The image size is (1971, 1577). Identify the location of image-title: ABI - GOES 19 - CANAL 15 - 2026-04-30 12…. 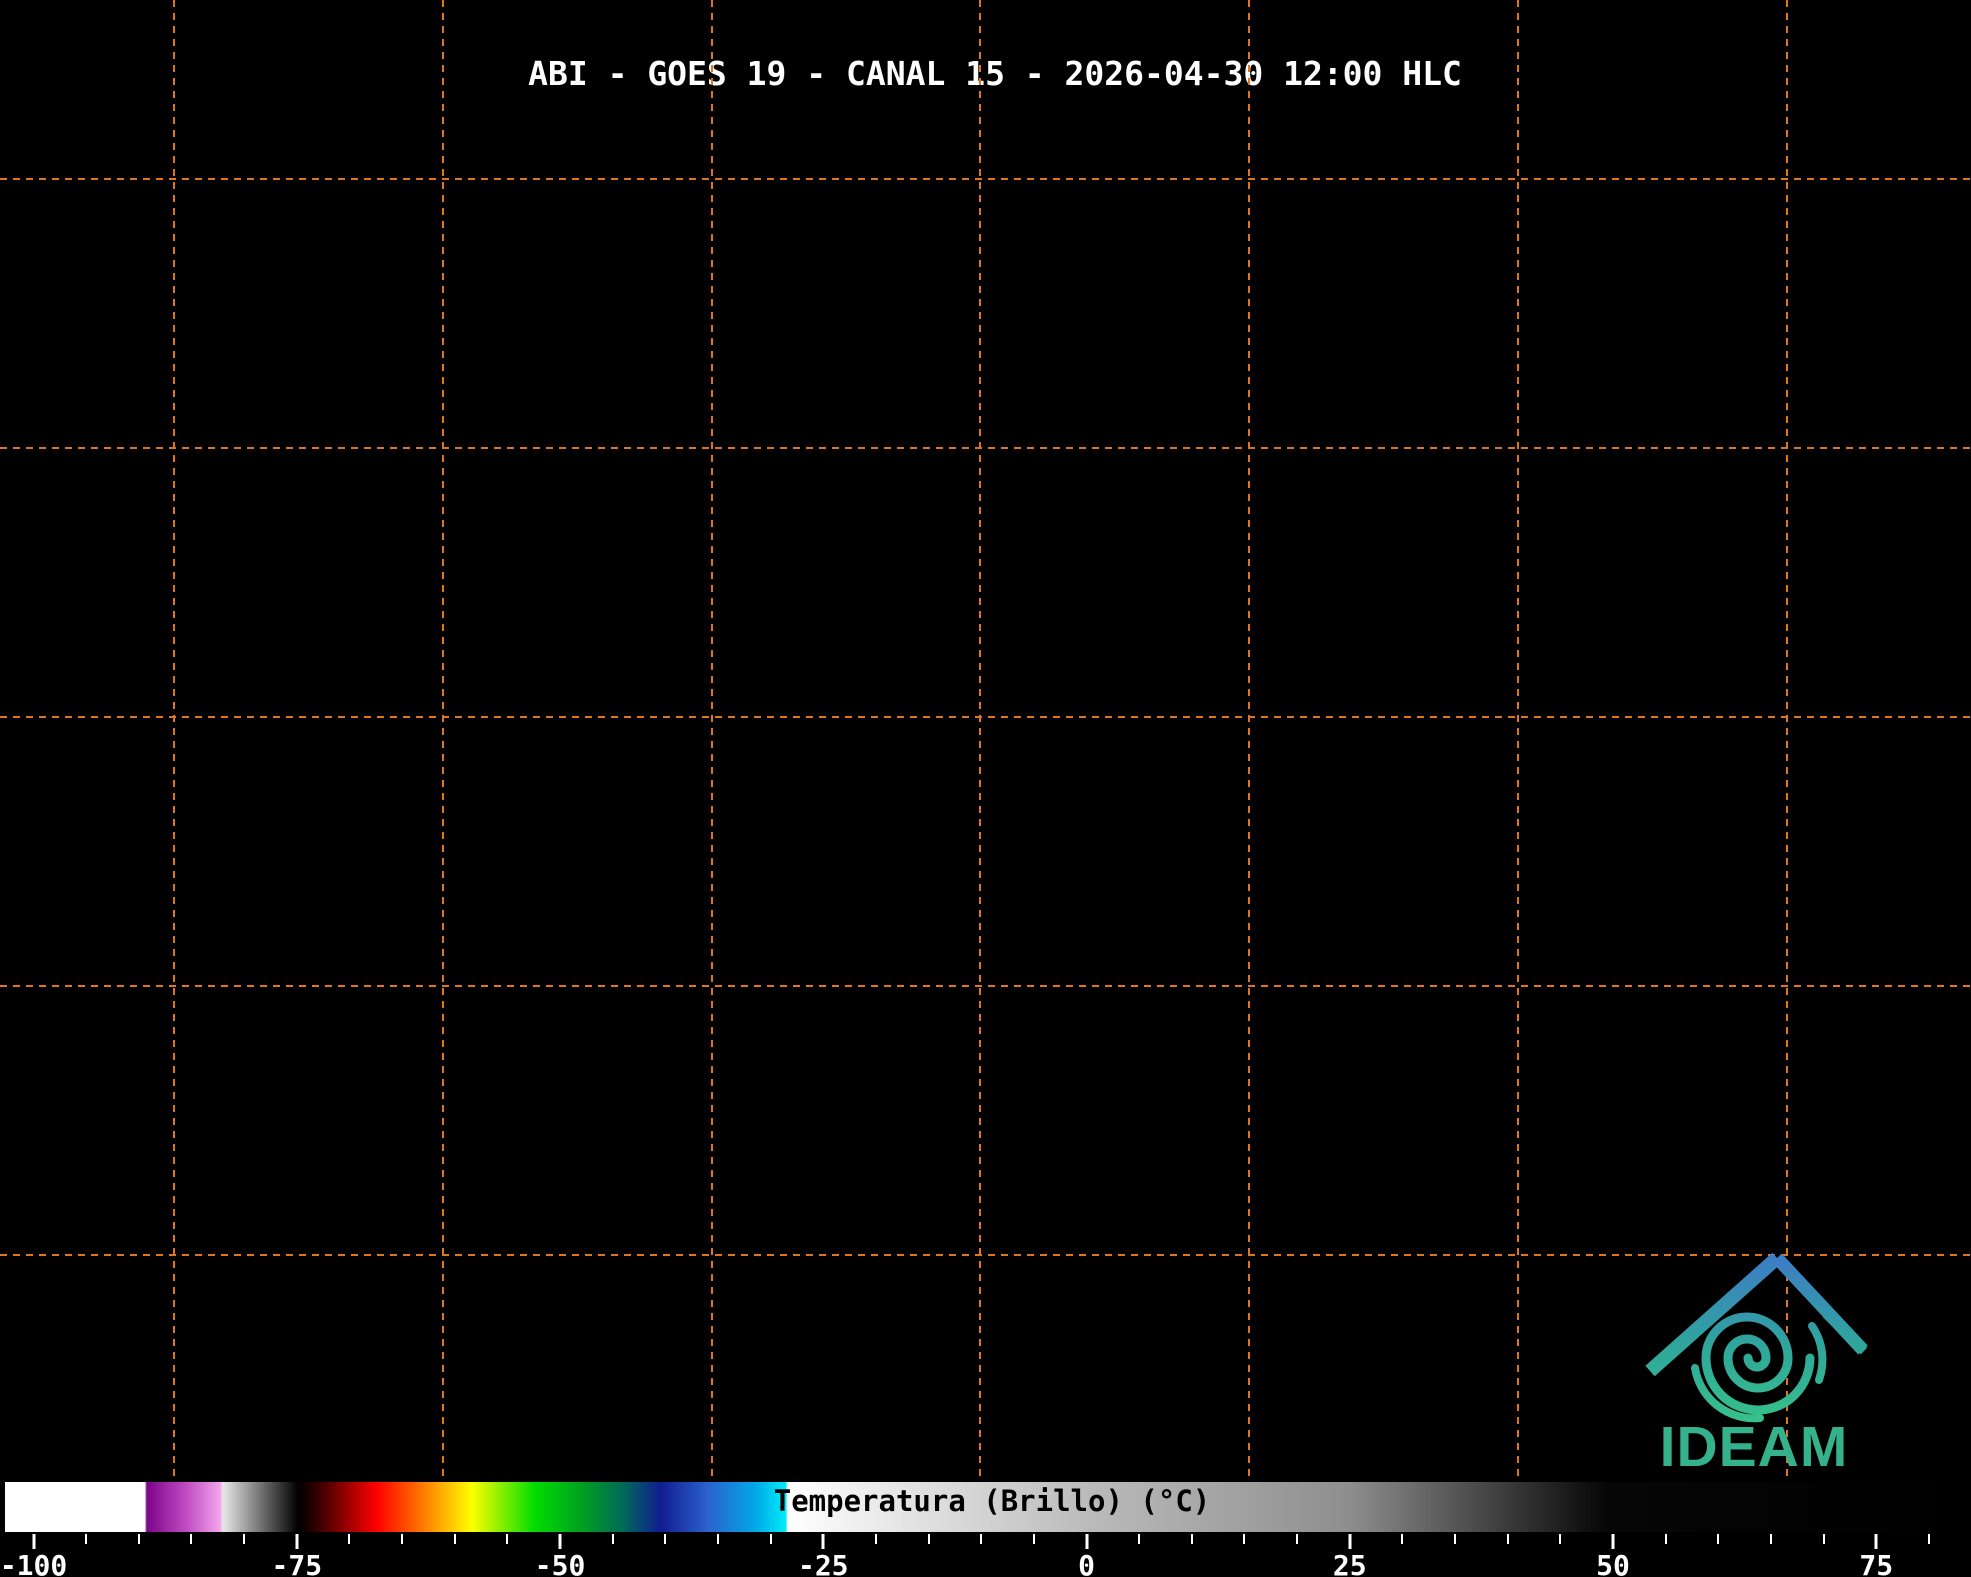
(995, 73).